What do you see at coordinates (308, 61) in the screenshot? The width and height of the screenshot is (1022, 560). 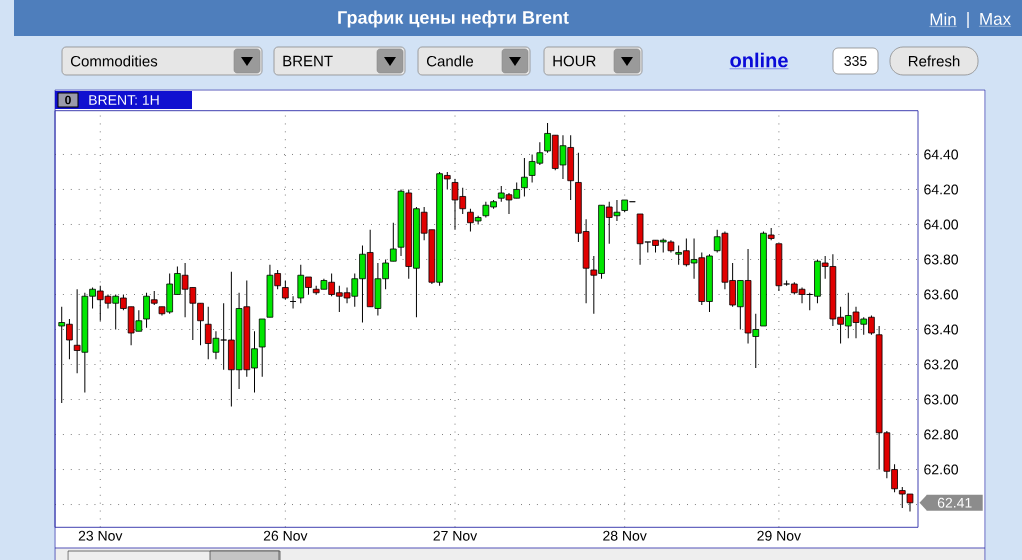 I see `text: BRENT` at bounding box center [308, 61].